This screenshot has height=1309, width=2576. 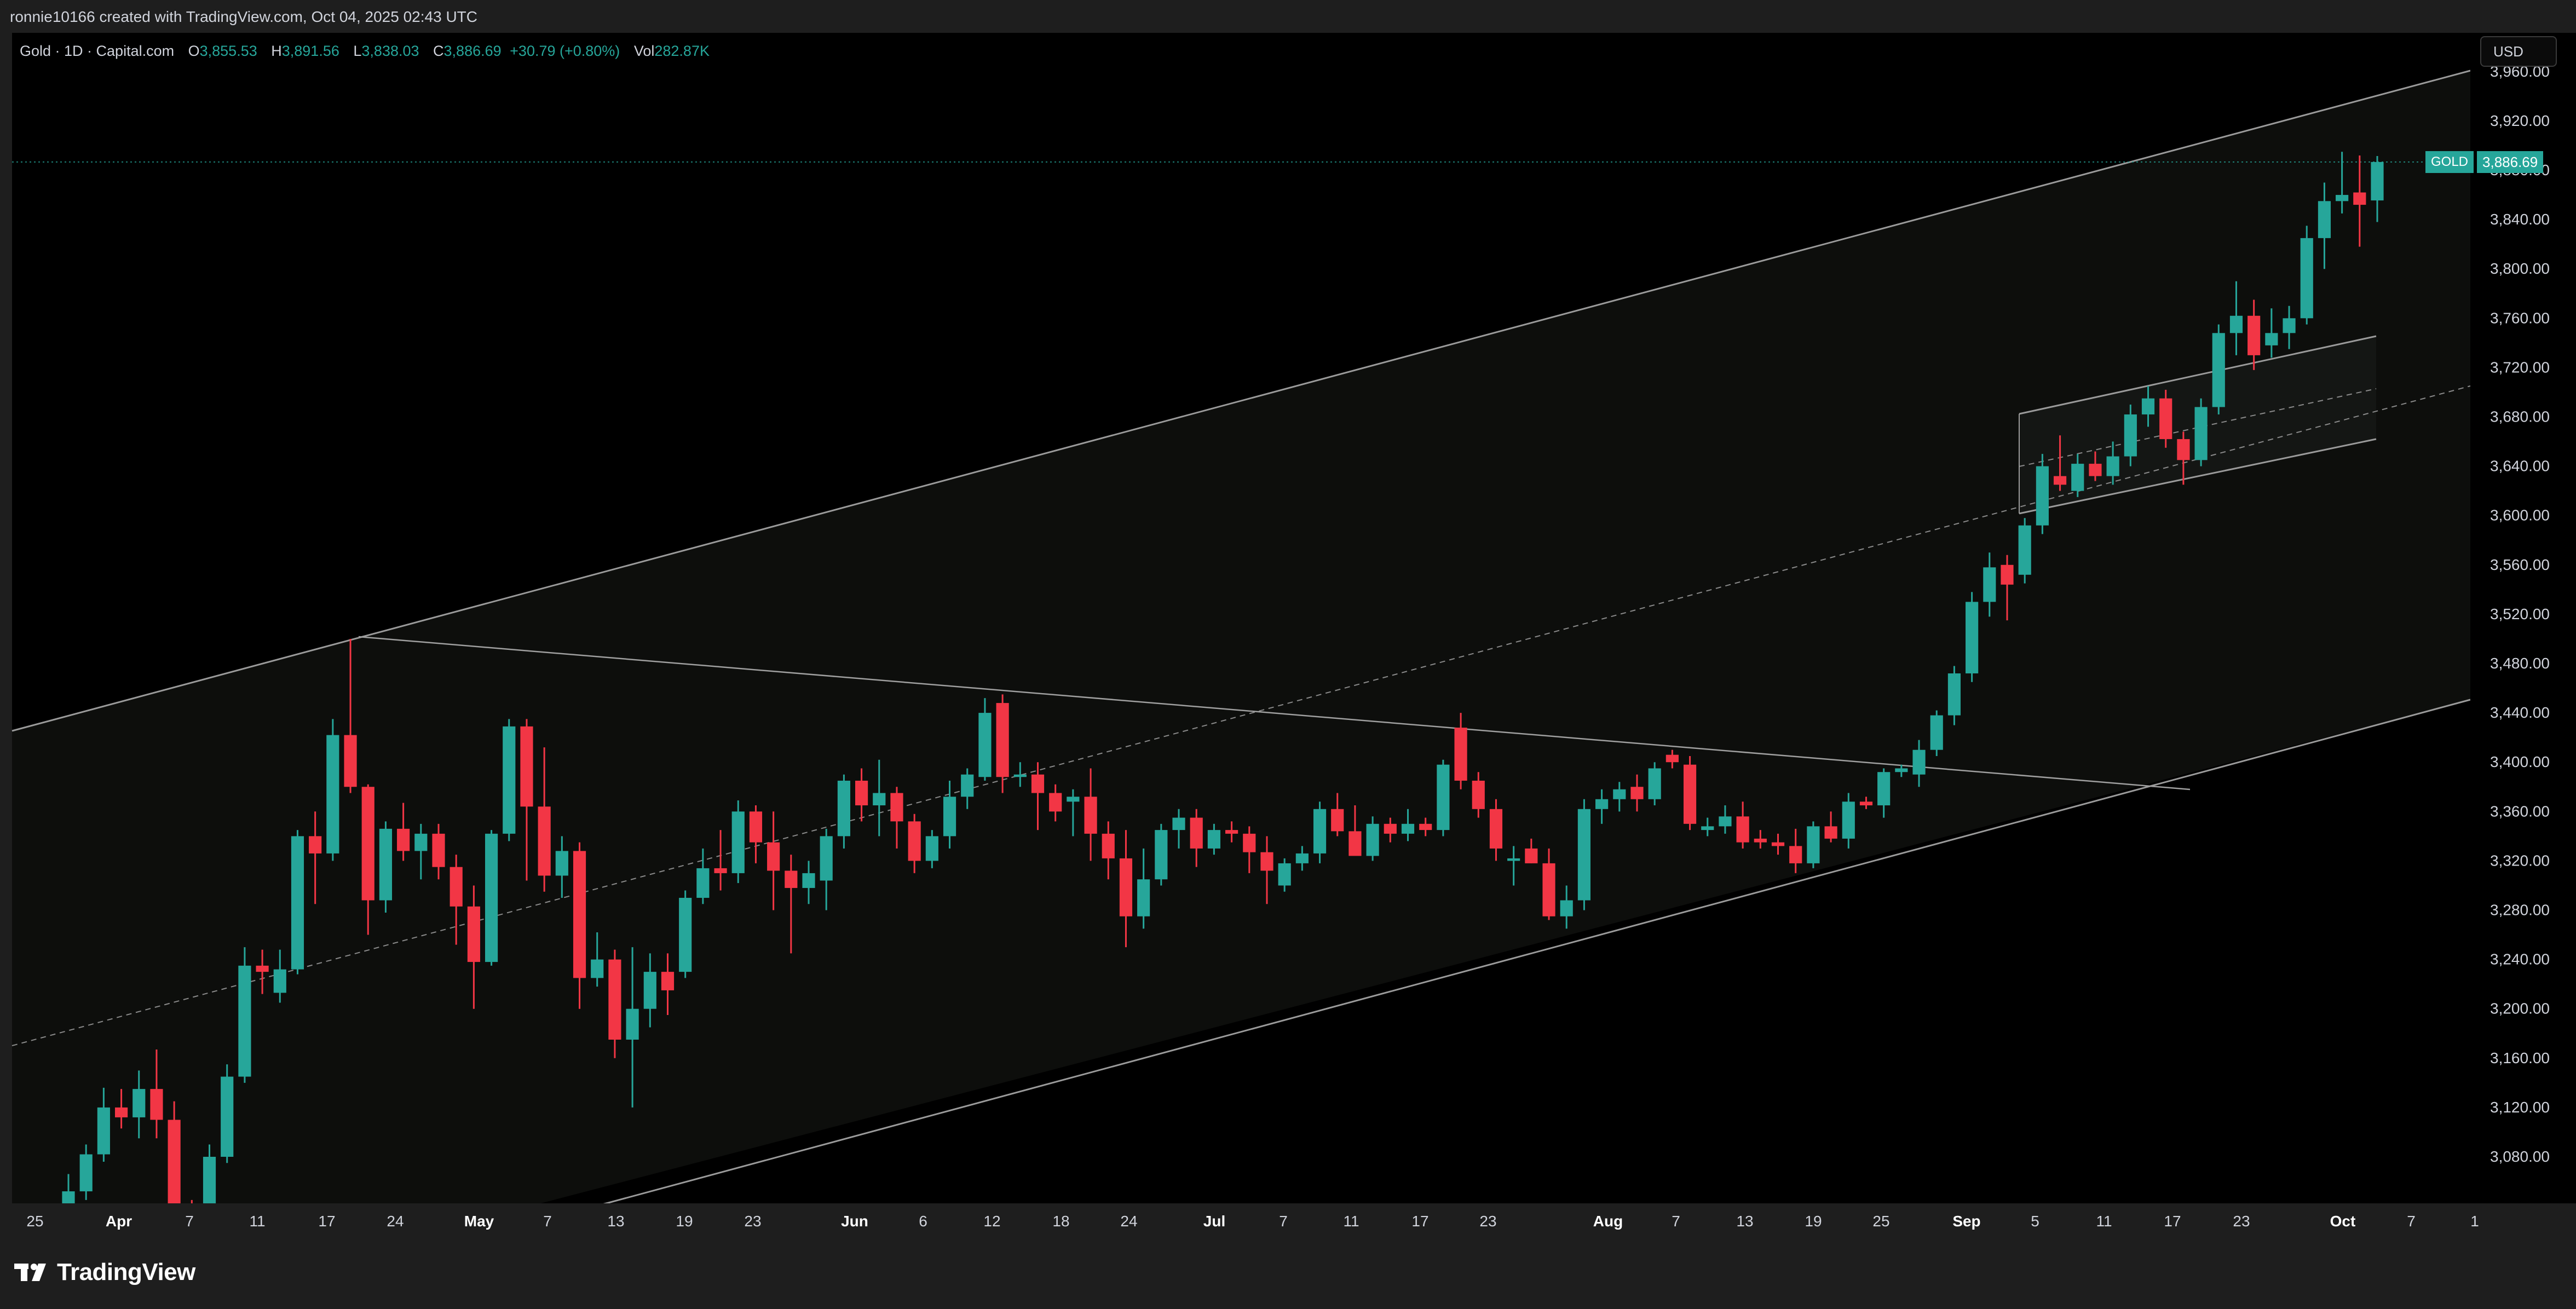 What do you see at coordinates (1880, 1221) in the screenshot?
I see `x-tick-label: 25` at bounding box center [1880, 1221].